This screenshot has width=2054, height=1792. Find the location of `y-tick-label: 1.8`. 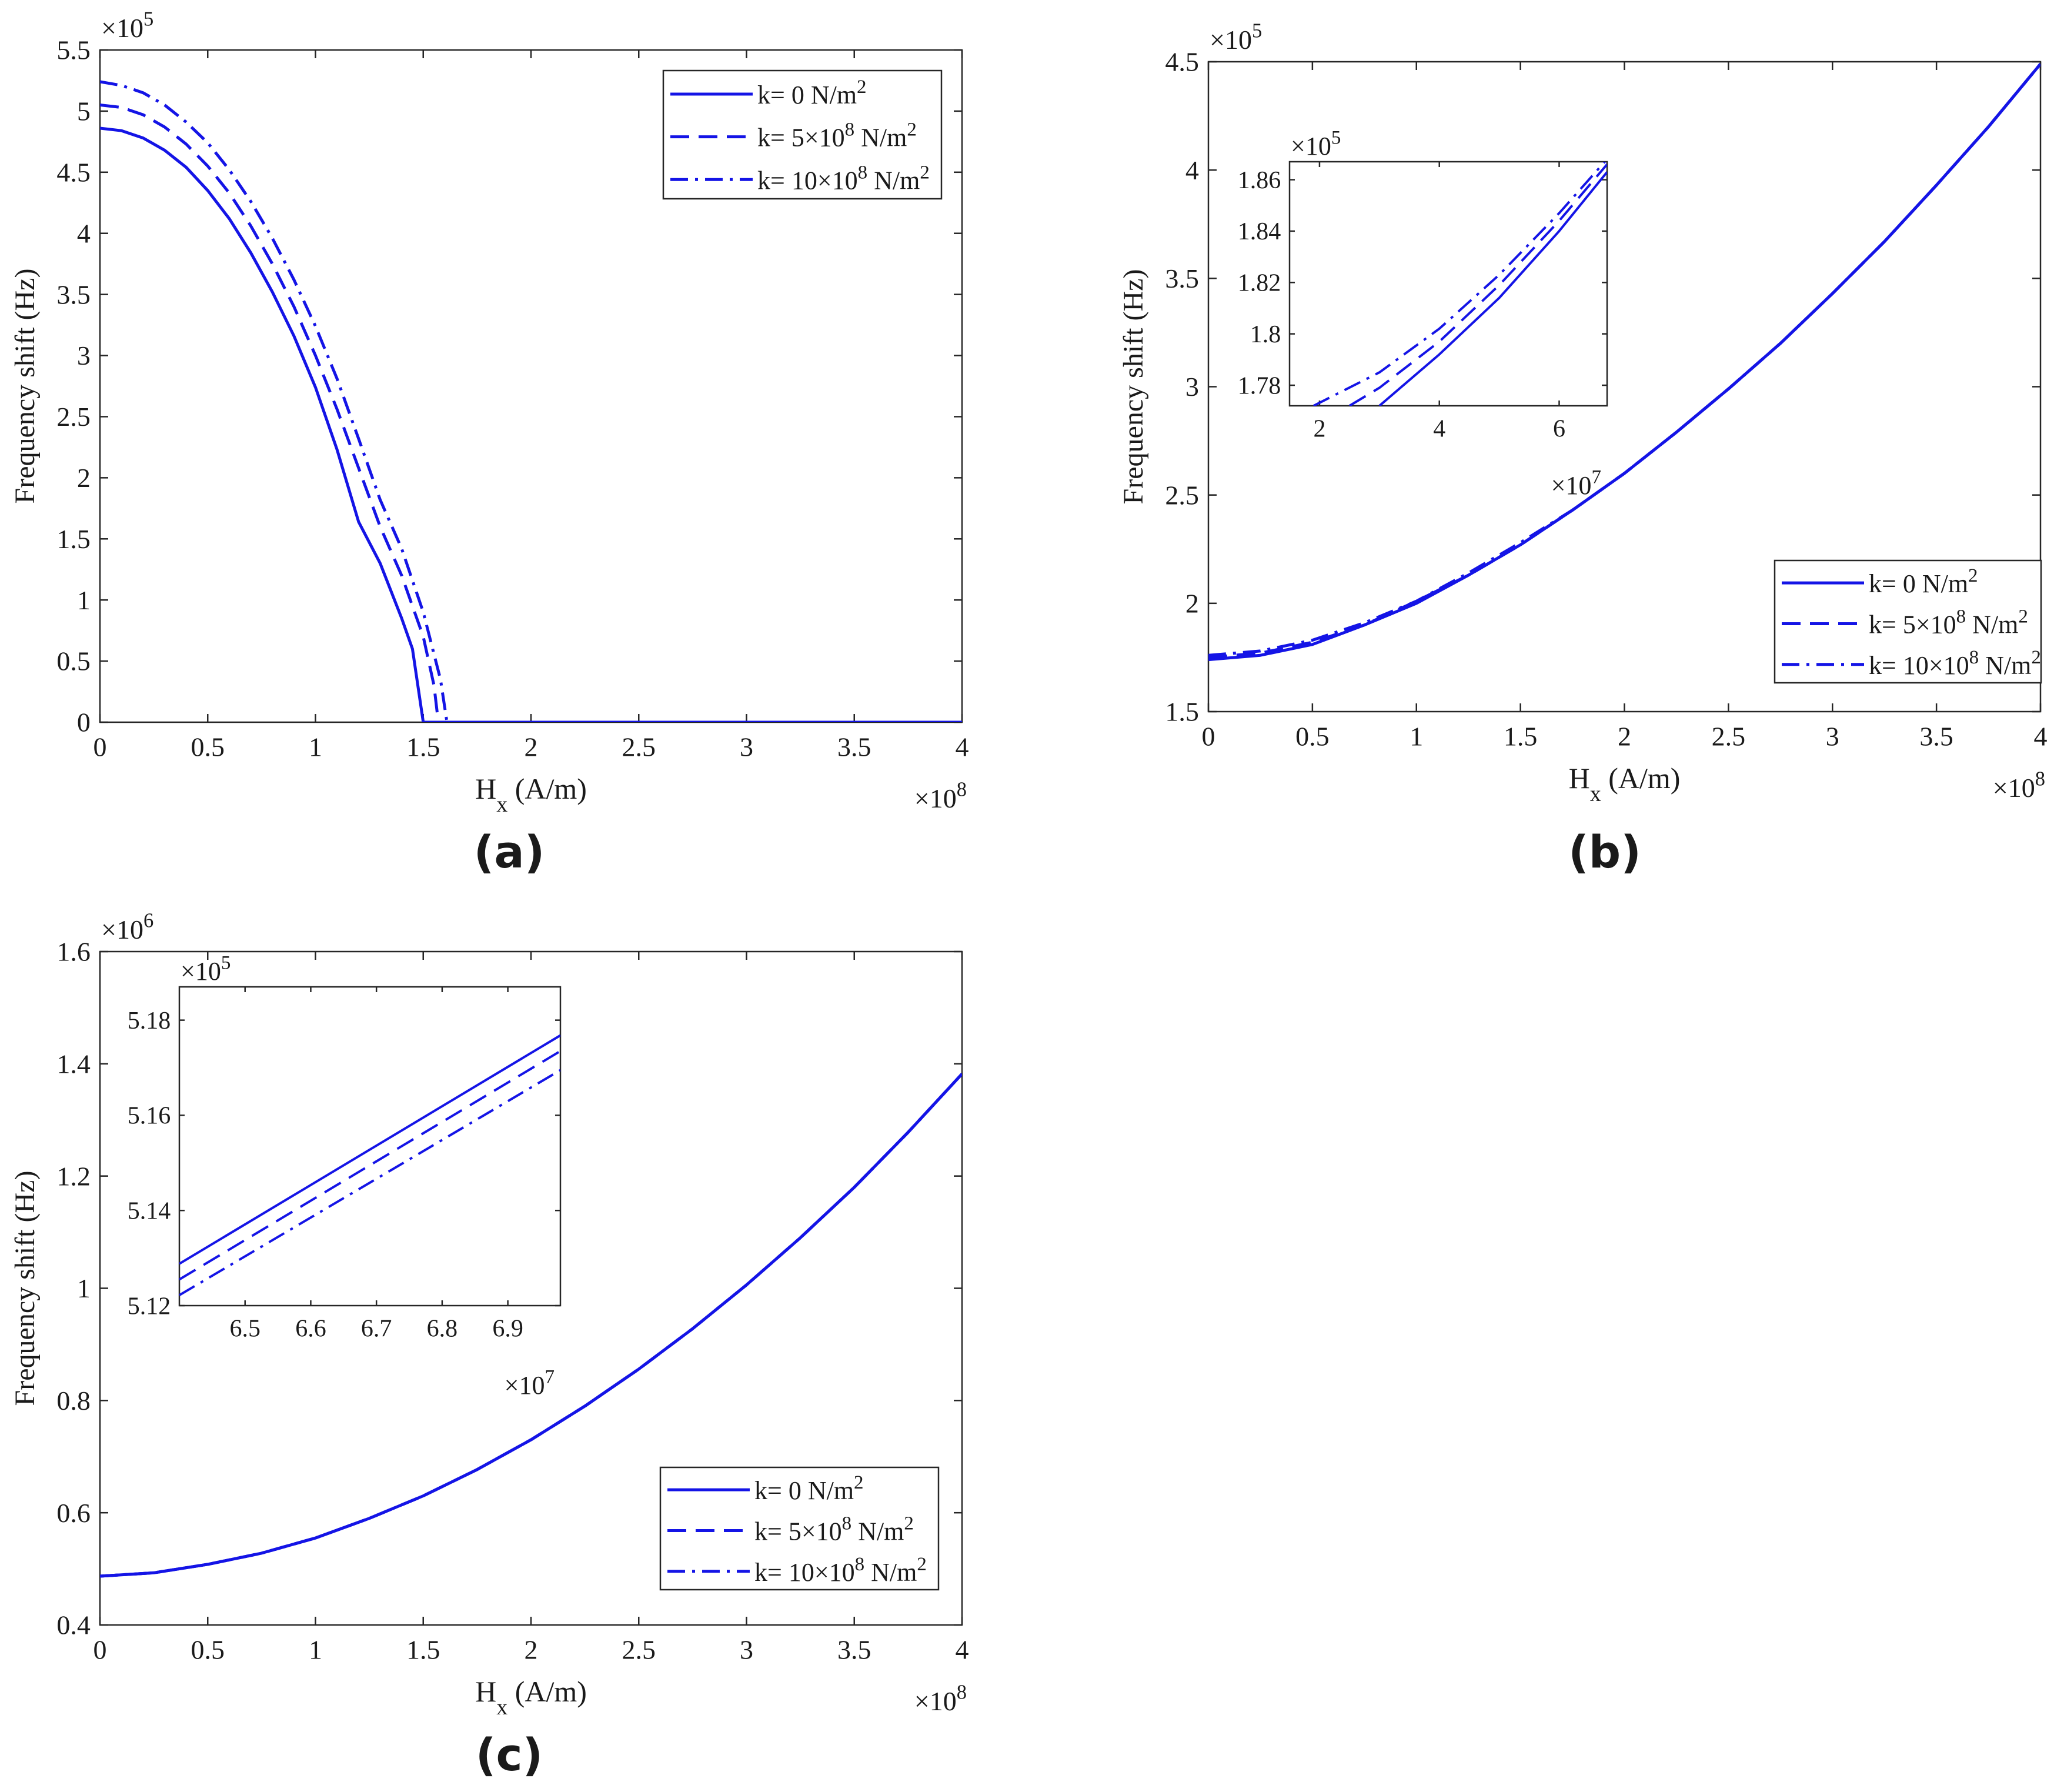

y-tick-label: 1.8 is located at coordinates (1265, 334).